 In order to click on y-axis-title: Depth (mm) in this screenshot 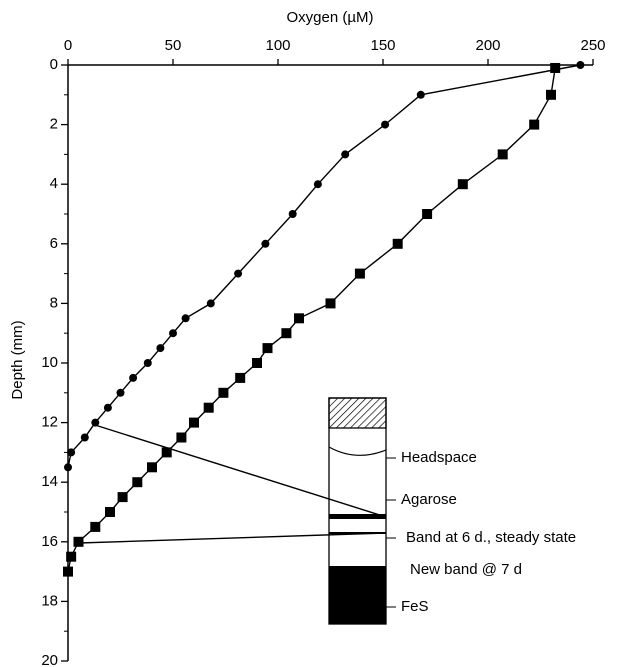, I will do `click(17, 359)`.